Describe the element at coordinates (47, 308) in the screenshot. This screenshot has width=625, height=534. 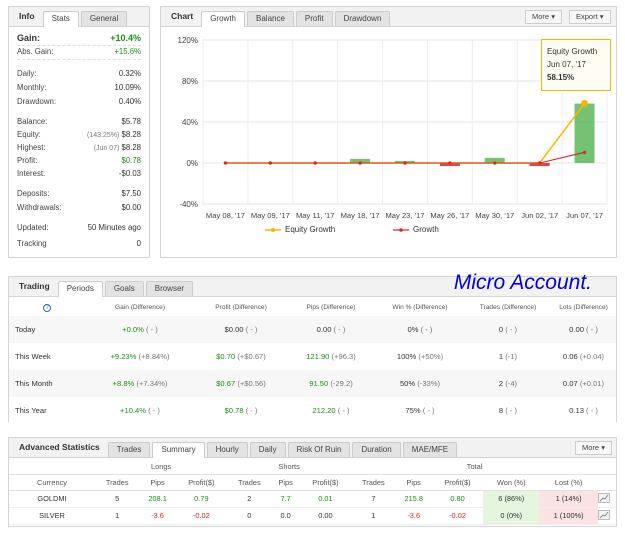
I see `help-icon: ?` at that location.